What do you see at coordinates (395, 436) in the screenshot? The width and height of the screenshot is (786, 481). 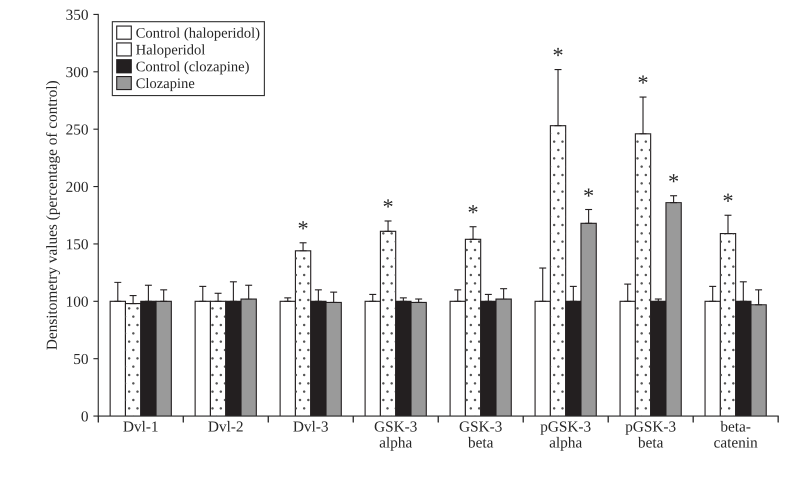 I see `x-tick-label: GSK-3 alpha` at bounding box center [395, 436].